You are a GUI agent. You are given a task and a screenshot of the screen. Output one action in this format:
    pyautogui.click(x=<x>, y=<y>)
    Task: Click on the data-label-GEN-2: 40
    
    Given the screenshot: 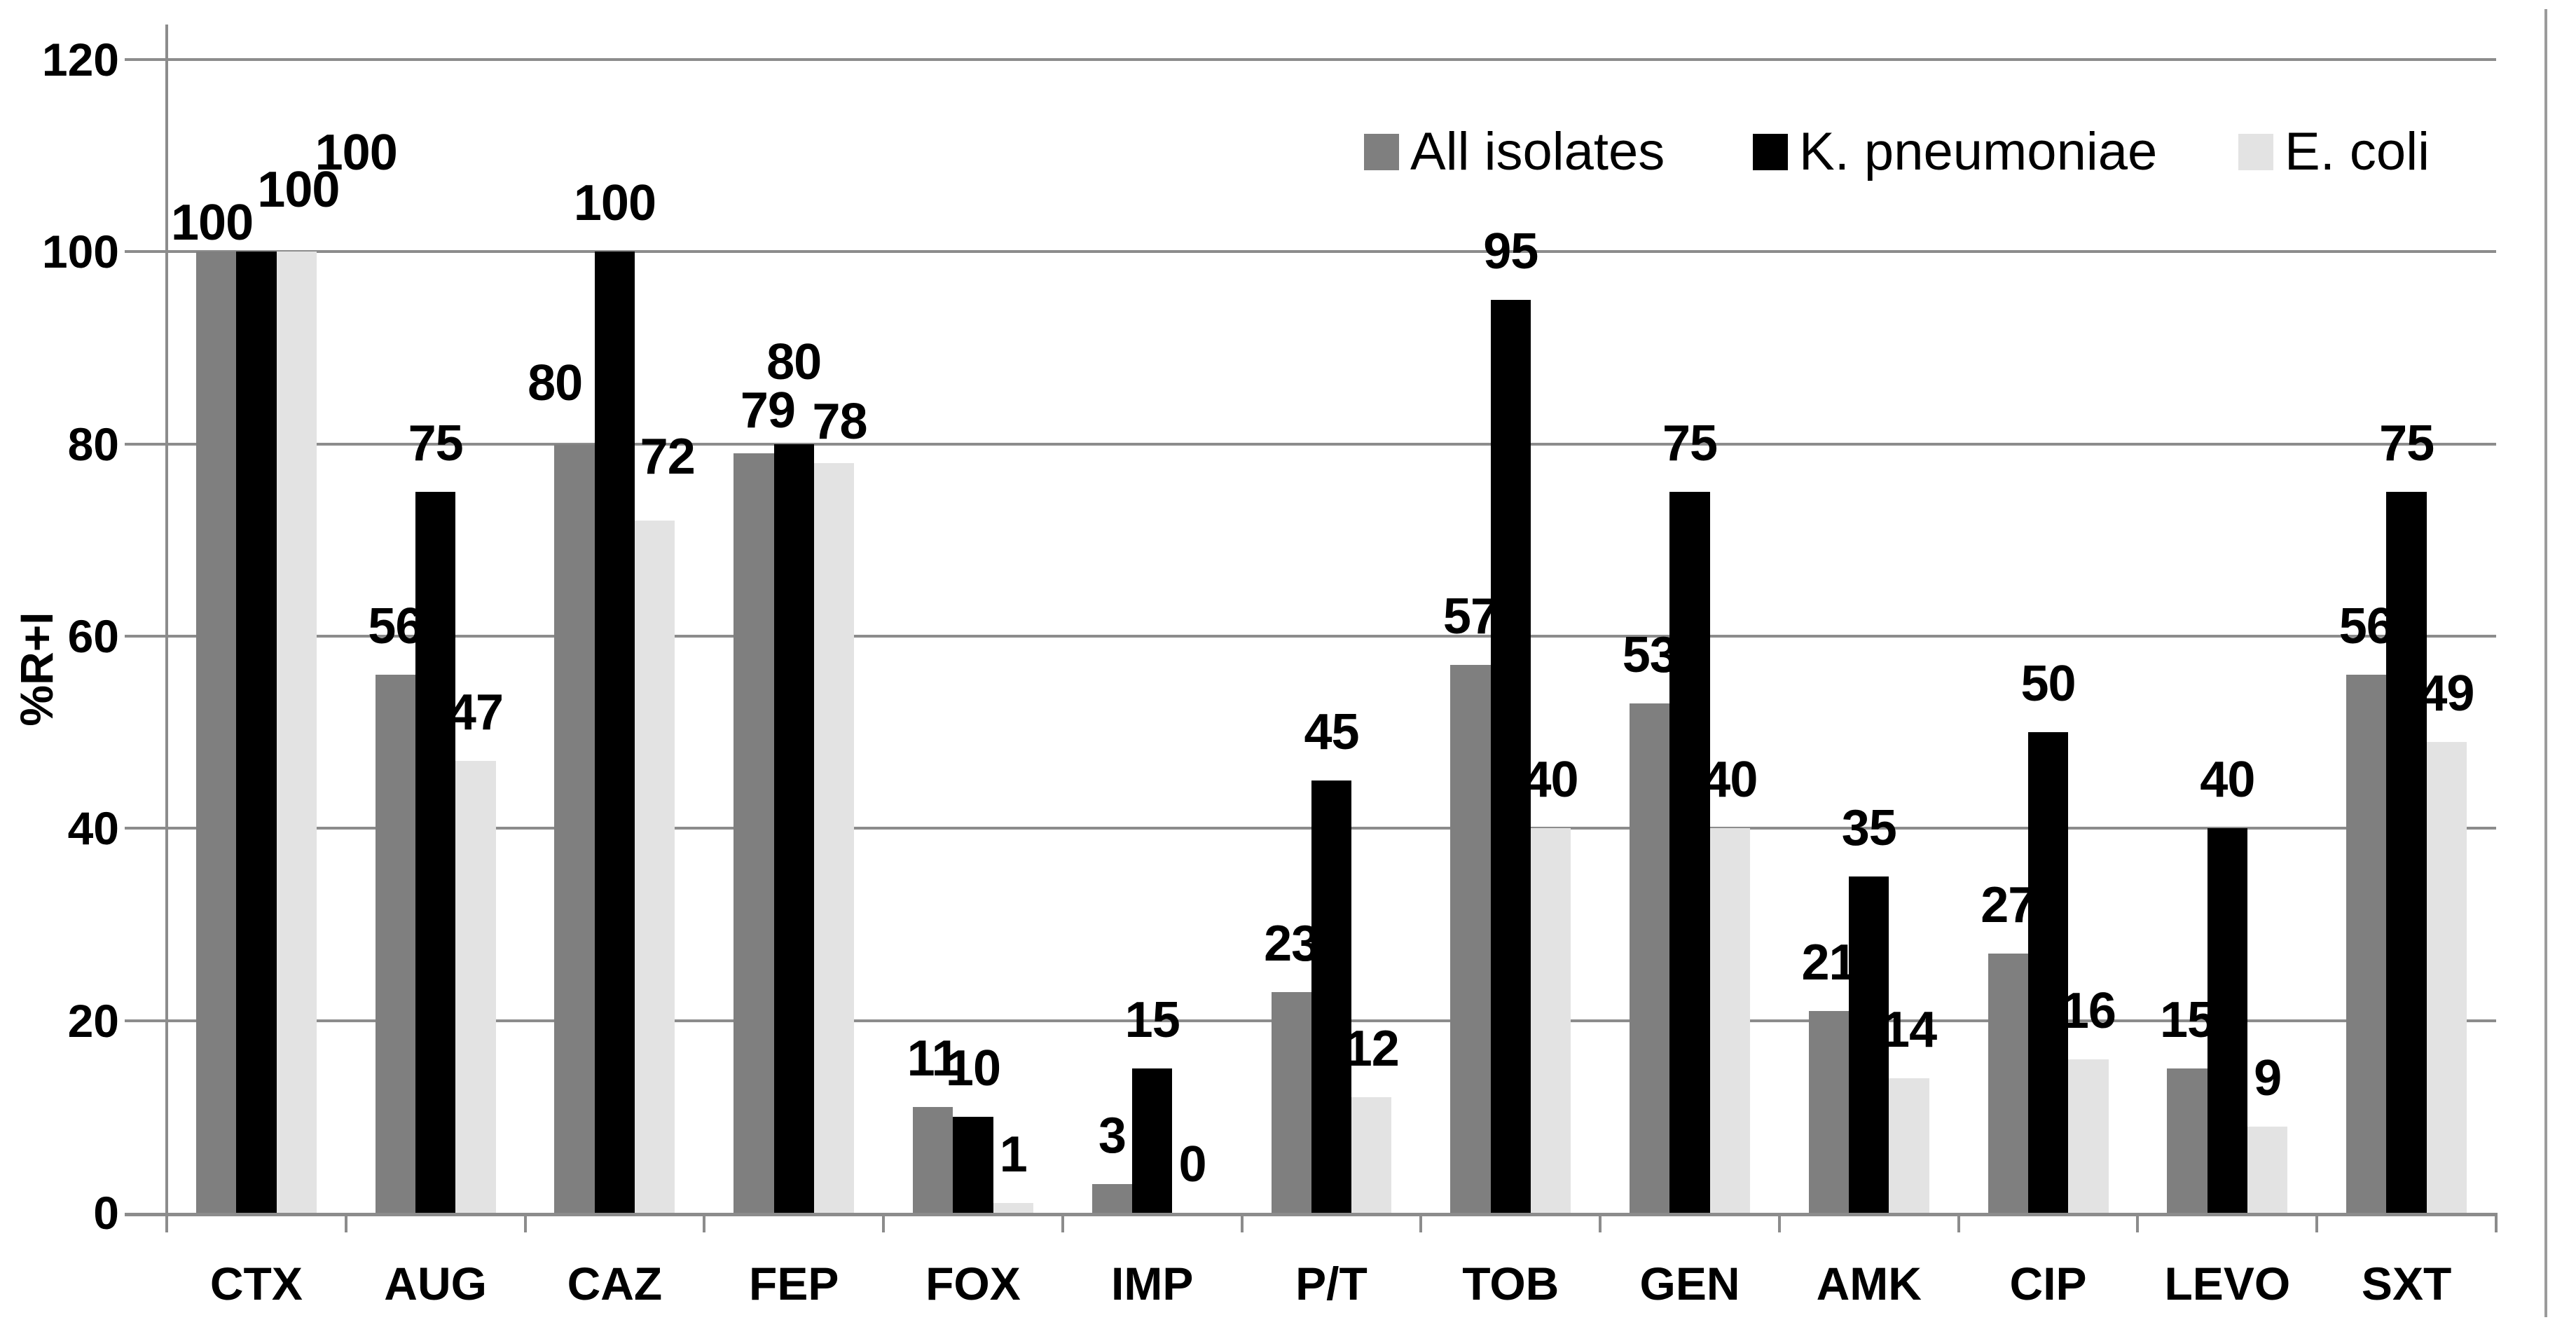 What is the action you would take?
    pyautogui.click(x=1730, y=780)
    